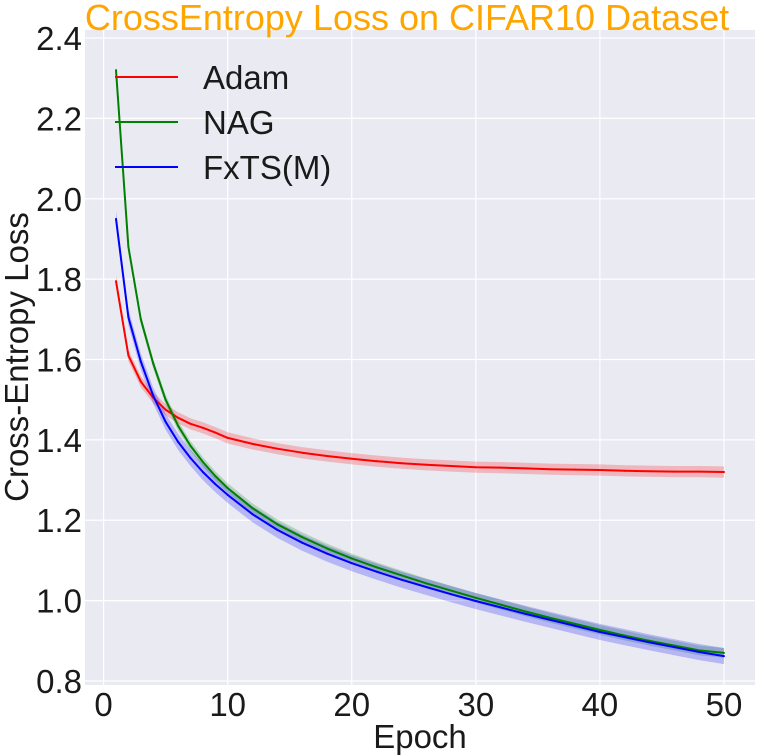 Image resolution: width=766 pixels, height=756 pixels. Describe the element at coordinates (59, 199) in the screenshot. I see `y-tick-label: 2.0` at that location.